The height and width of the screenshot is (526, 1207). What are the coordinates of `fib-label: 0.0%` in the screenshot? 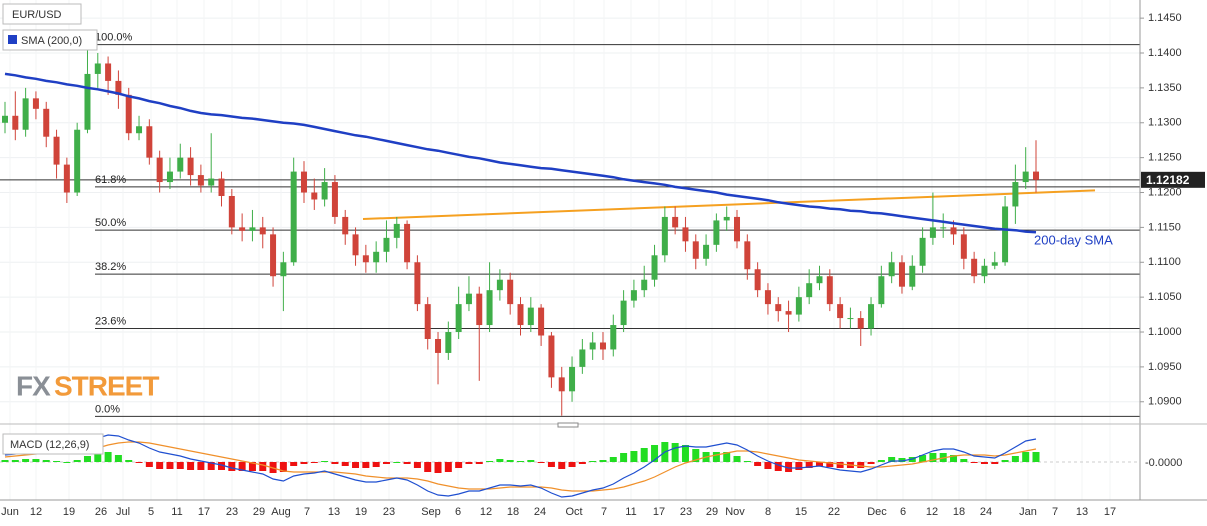 It's located at (107, 409).